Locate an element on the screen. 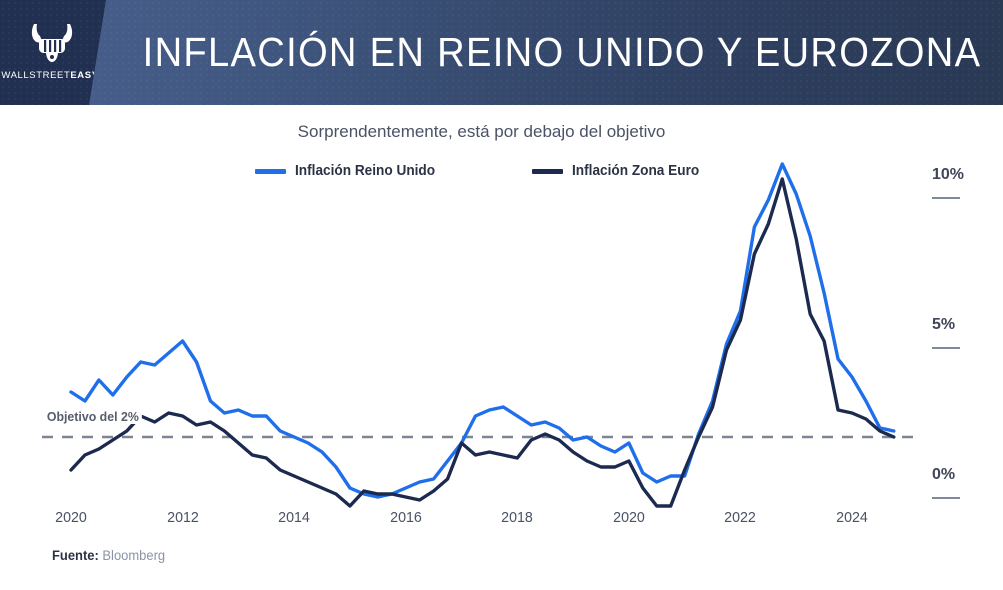 This screenshot has height=590, width=1003. x-axis-label: 2024 is located at coordinates (852, 517).